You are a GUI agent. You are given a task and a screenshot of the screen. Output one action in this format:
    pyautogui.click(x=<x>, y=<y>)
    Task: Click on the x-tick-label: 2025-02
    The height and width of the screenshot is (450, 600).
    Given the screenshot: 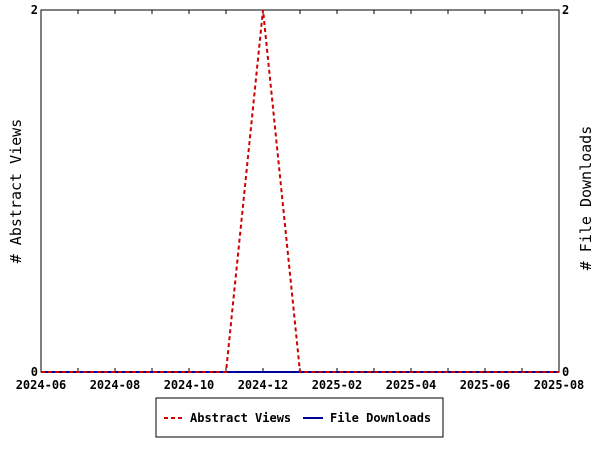 What is the action you would take?
    pyautogui.click(x=337, y=385)
    